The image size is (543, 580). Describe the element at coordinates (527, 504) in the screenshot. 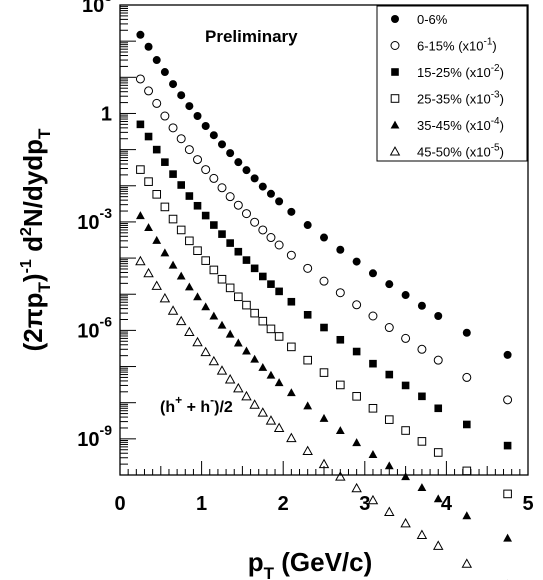

I see `x-tick-label: 5` at that location.